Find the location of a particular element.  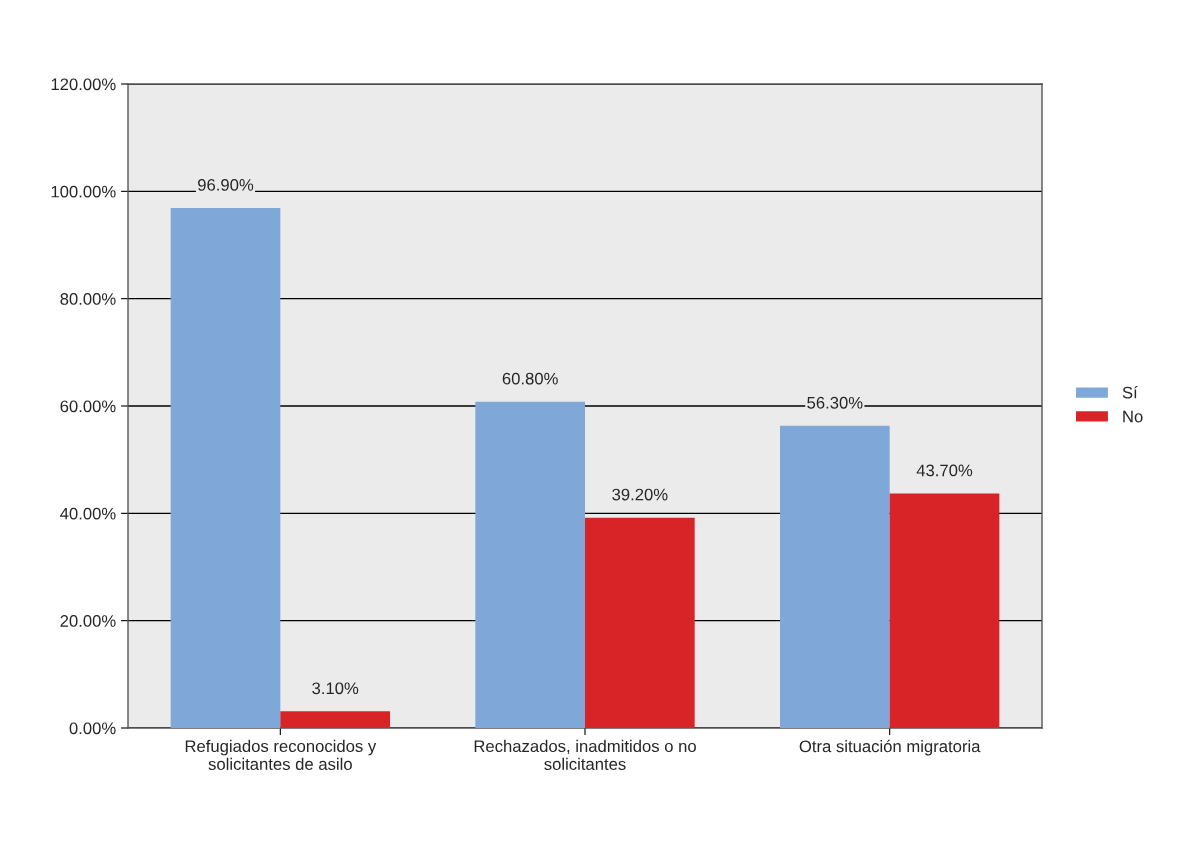

data-label: 43.70% is located at coordinates (944, 470).